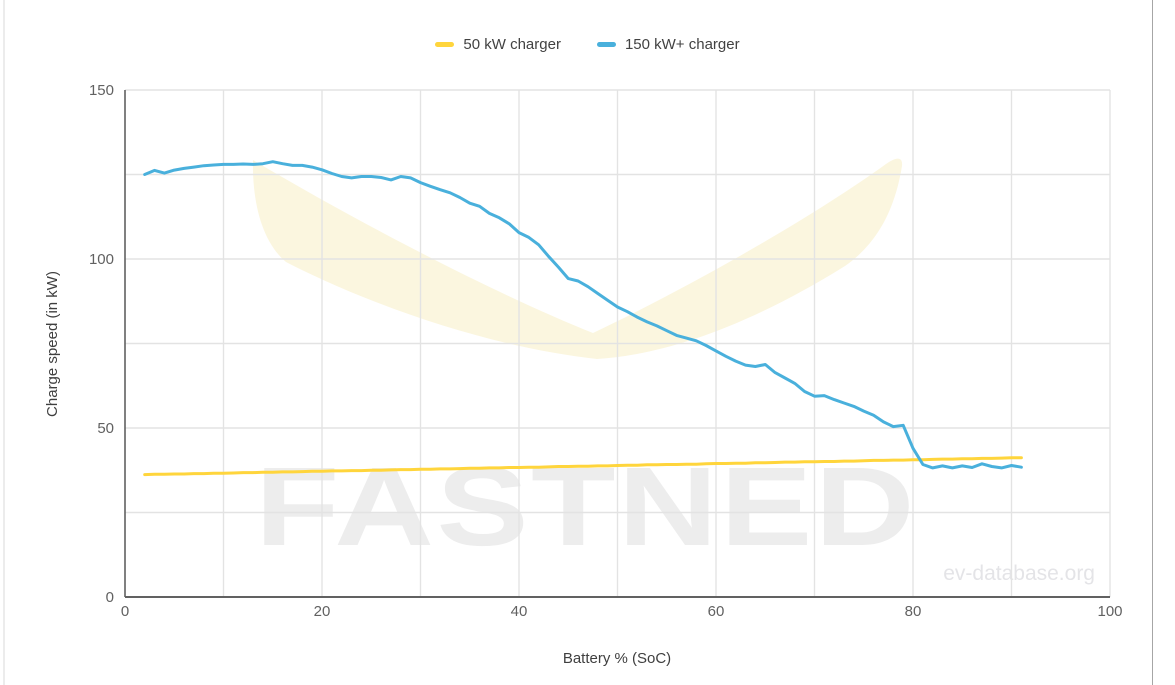  What do you see at coordinates (583, 466) in the screenshot?
I see `series-line-50kw` at bounding box center [583, 466].